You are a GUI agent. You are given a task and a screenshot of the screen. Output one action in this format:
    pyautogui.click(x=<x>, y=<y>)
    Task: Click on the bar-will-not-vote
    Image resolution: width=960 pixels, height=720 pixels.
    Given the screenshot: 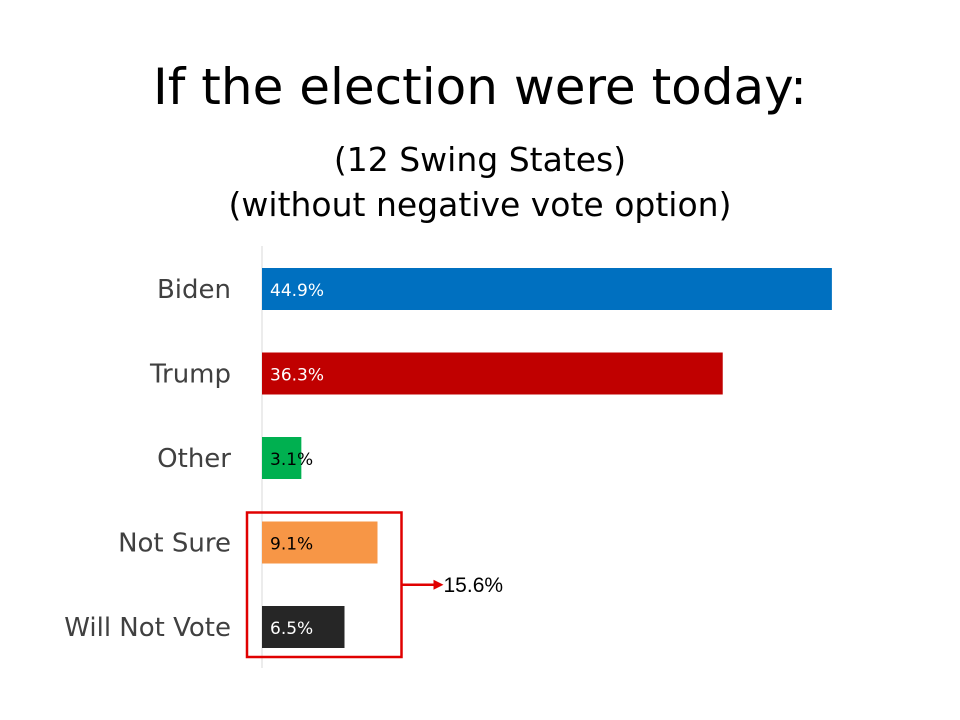 What is the action you would take?
    pyautogui.click(x=303, y=627)
    